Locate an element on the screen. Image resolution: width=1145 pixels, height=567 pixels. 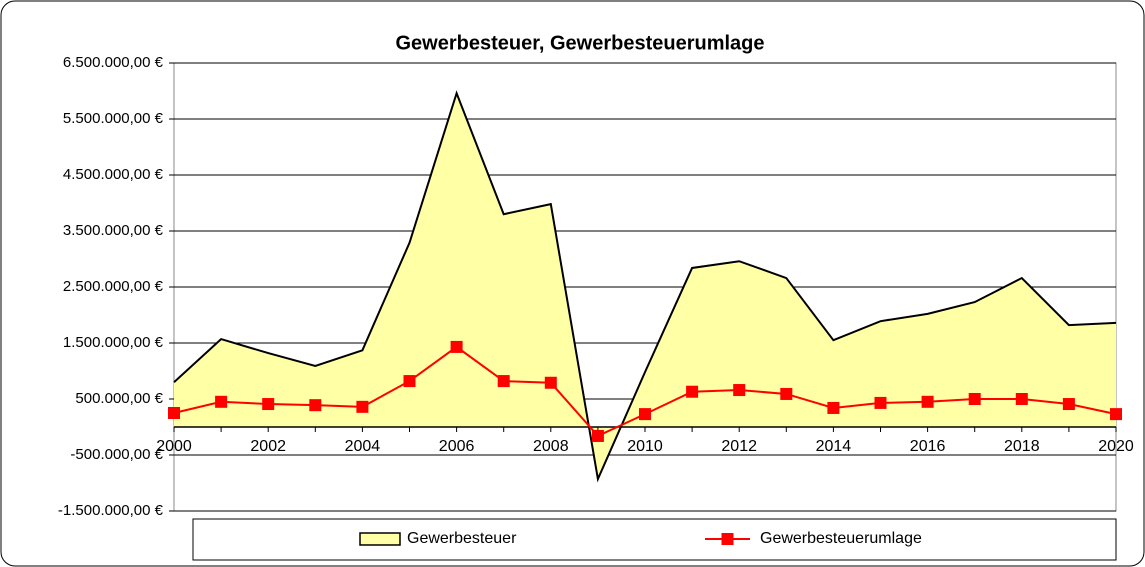
y-tick-label: 500.000,00 € is located at coordinates (119, 398).